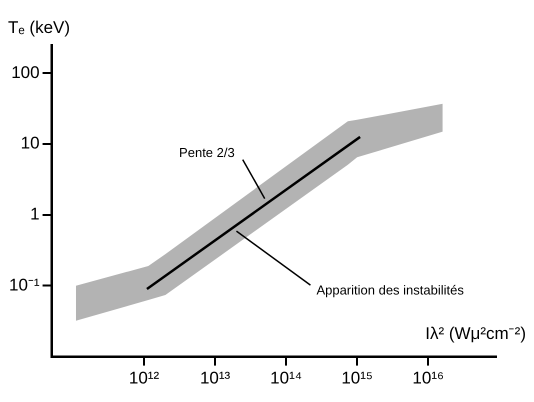 This screenshot has height=402, width=534. Describe the element at coordinates (390, 290) in the screenshot. I see `annotation: Apparition des instabilités` at that location.